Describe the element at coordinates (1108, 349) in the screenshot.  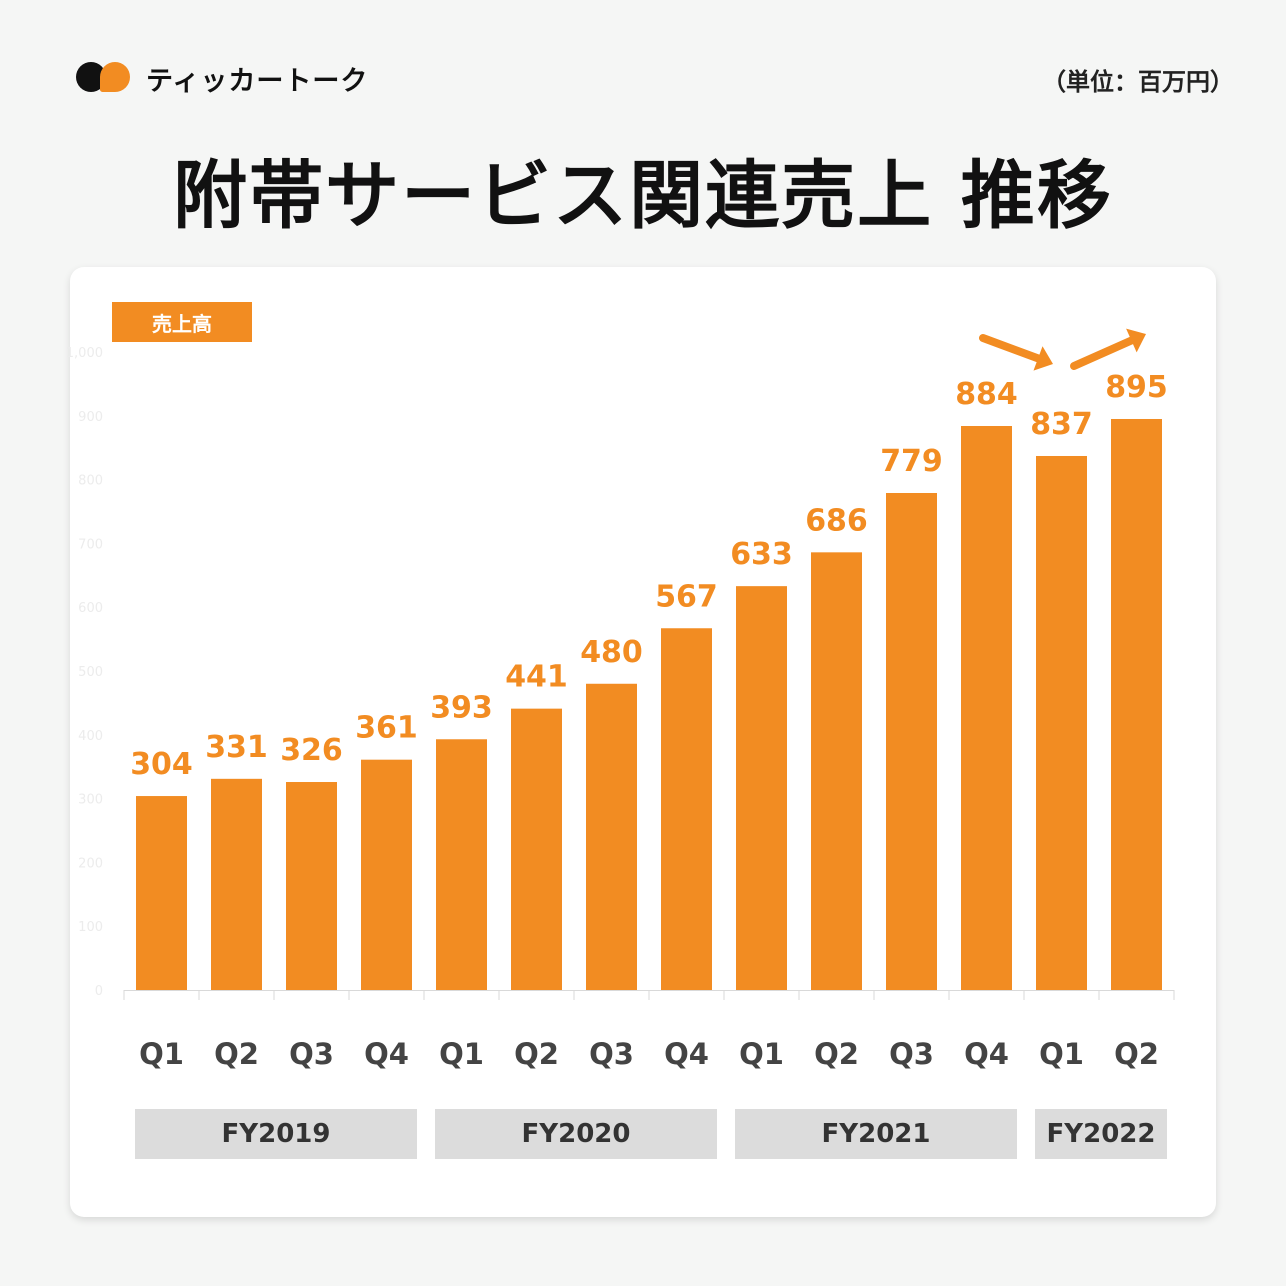
I see `arrow-up-icon` at that location.